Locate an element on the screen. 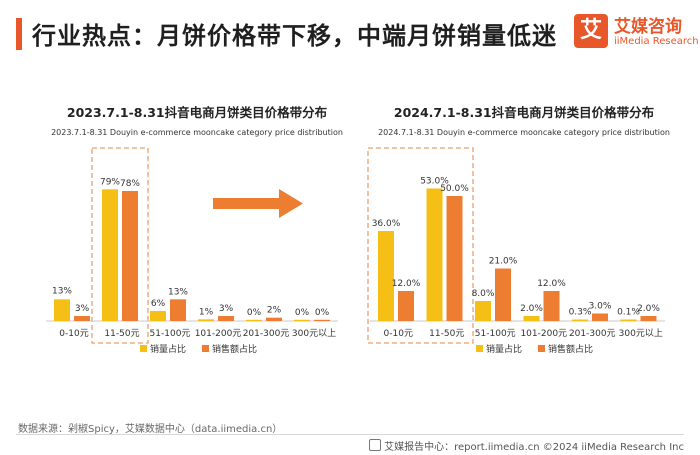 This screenshot has width=700, height=455. chart2-legend-label-0: 销量占比 is located at coordinates (504, 349).